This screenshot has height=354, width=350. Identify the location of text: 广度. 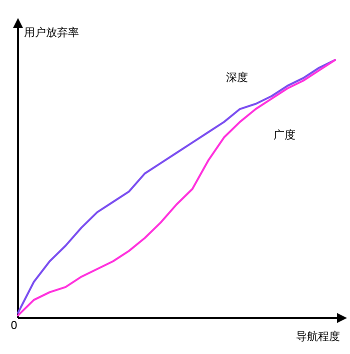
(284, 135).